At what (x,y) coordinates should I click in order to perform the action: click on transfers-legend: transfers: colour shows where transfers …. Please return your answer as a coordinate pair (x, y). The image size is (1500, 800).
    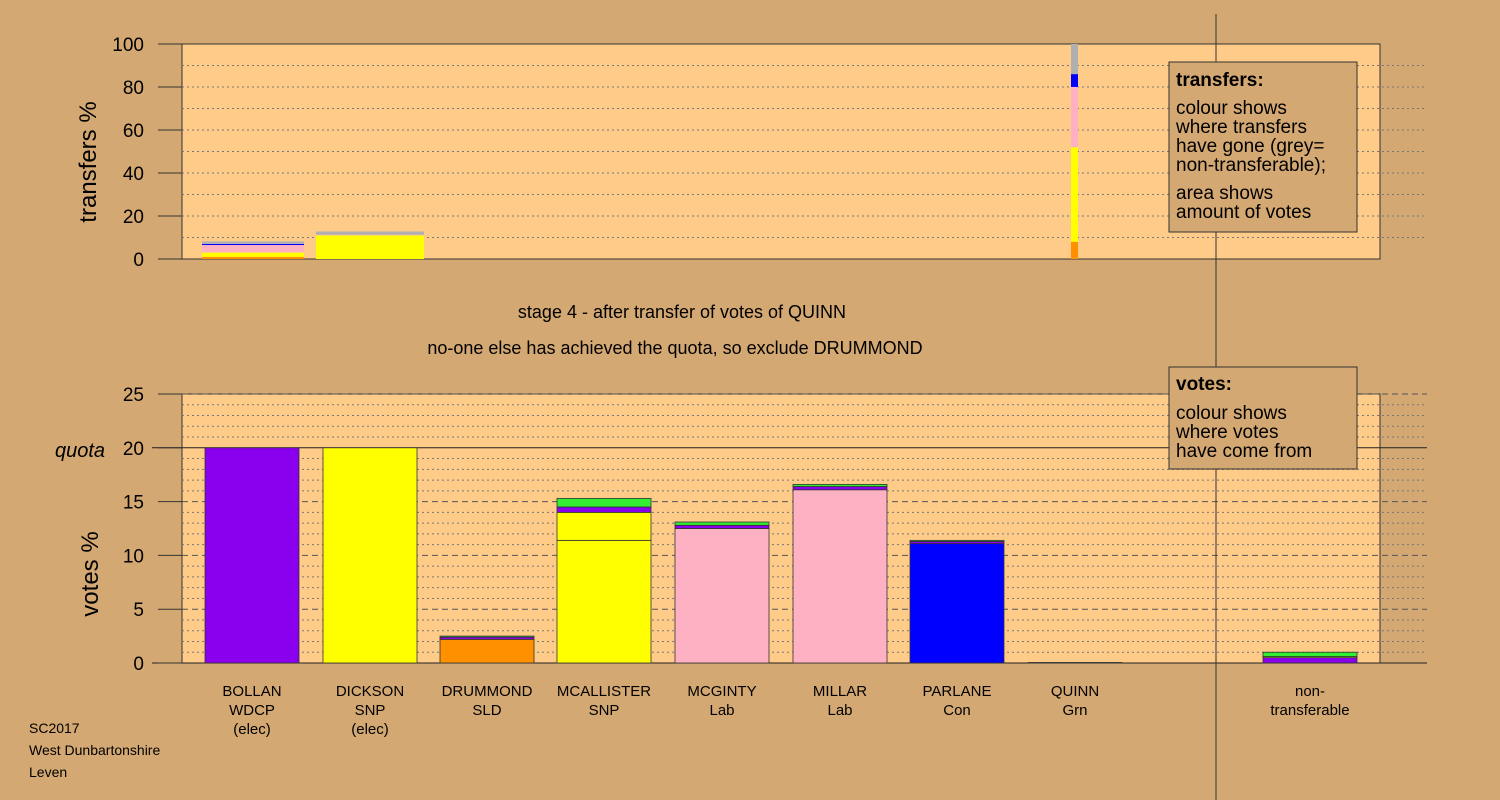
    Looking at the image, I should click on (1263, 147).